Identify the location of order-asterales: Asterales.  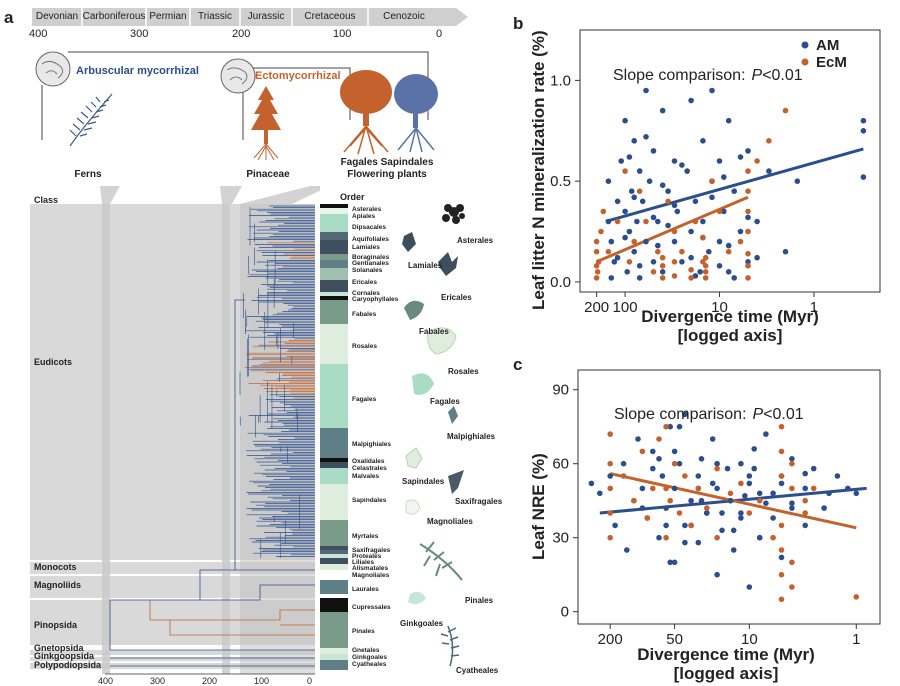
(367, 209).